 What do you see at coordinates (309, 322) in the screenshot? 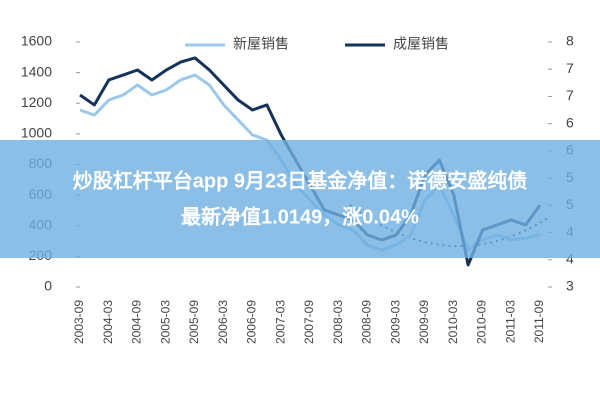
I see `x-tick-label: 2007-09` at bounding box center [309, 322].